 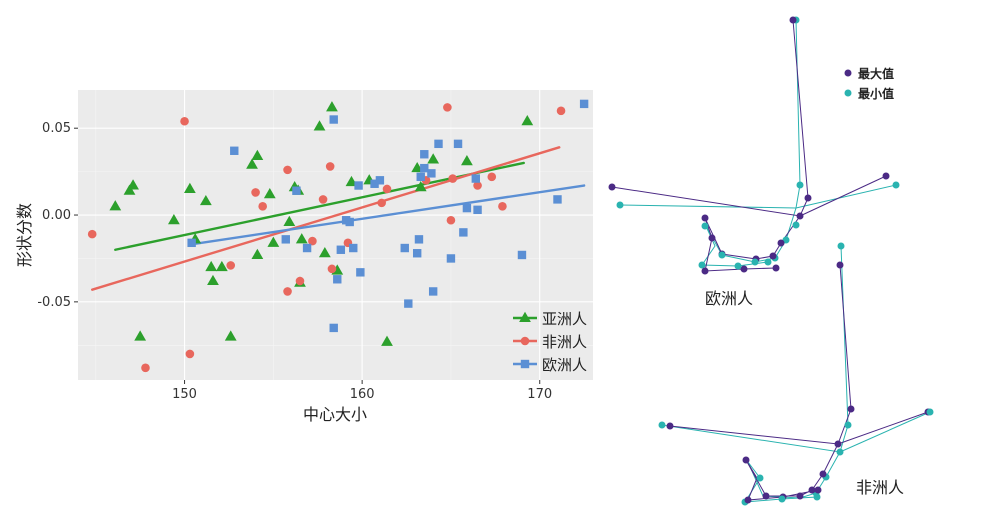 I want to click on x-axis-label: 中心大小, so click(x=335, y=414).